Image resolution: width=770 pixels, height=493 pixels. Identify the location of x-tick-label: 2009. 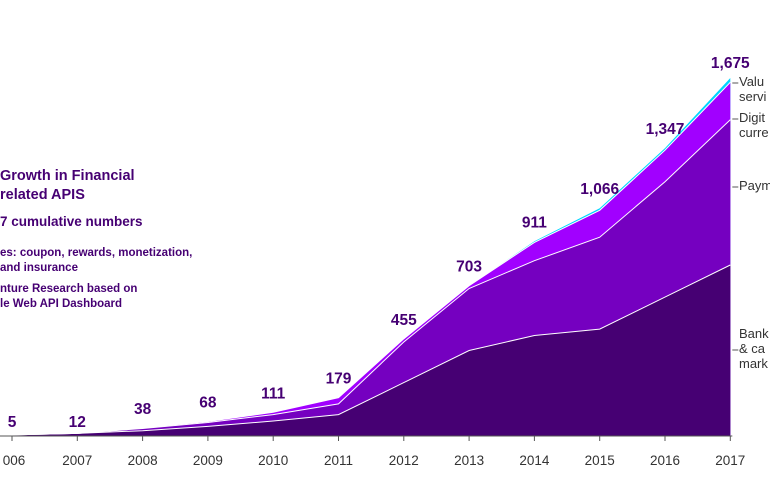
(208, 460).